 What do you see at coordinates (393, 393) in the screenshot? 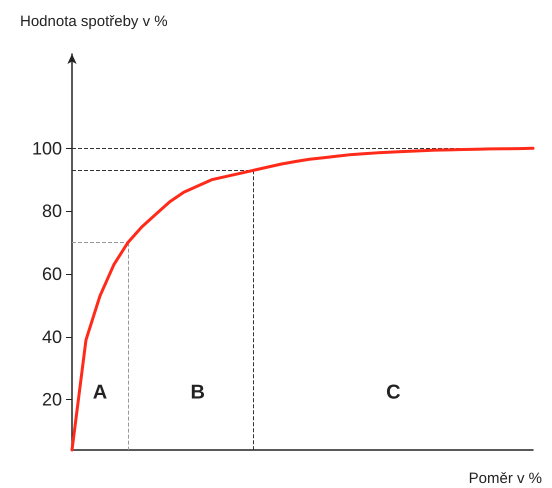
I see `annotation: C` at bounding box center [393, 393].